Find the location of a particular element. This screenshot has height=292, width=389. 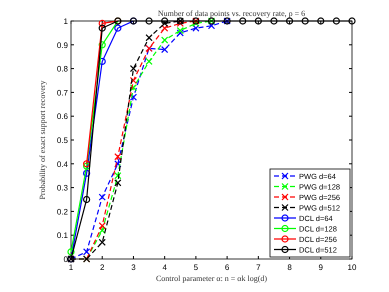

y-tick-label: 0.5 is located at coordinates (62, 140).